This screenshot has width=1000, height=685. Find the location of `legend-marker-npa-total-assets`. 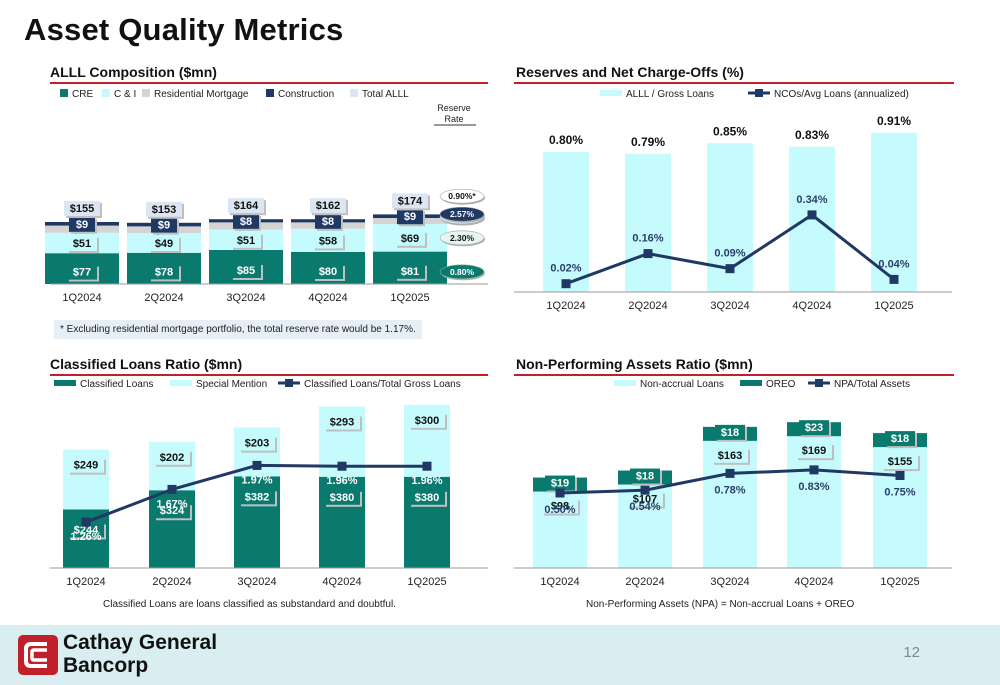

legend-marker-npa-total-assets is located at coordinates (819, 383).